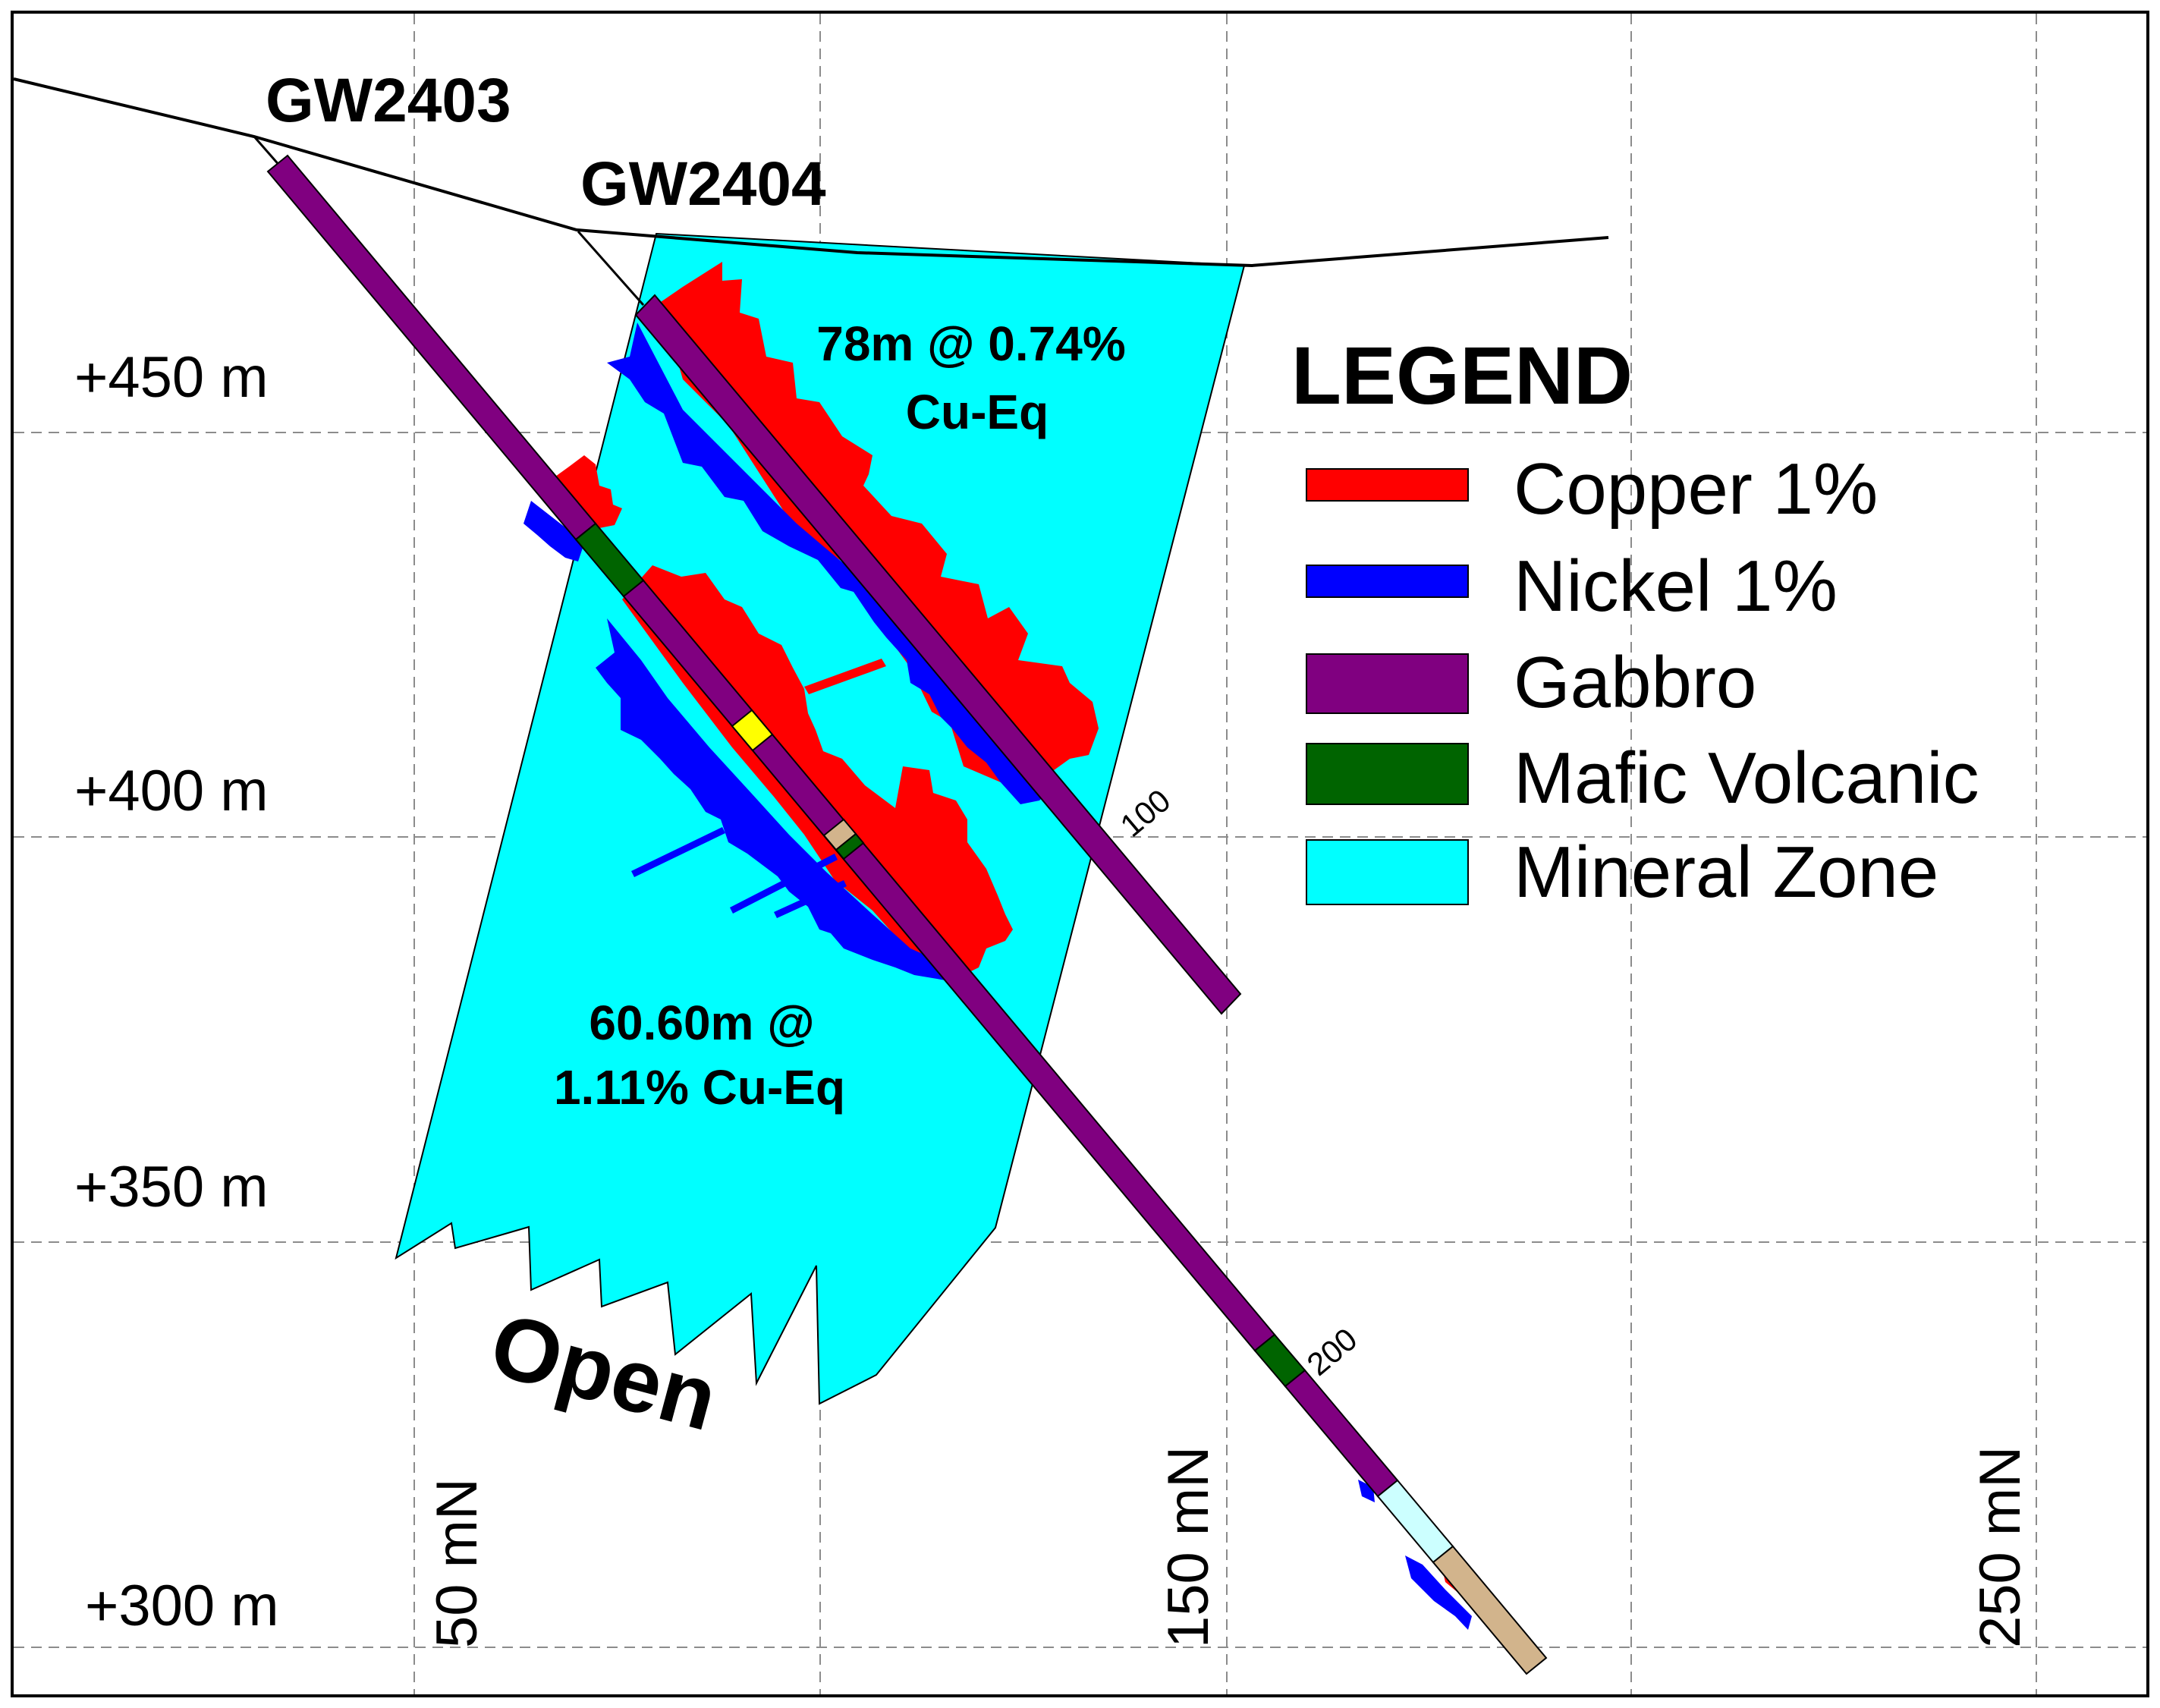 This screenshot has width=2160, height=1708. I want to click on northing-label-50: 50 mN, so click(457, 1563).